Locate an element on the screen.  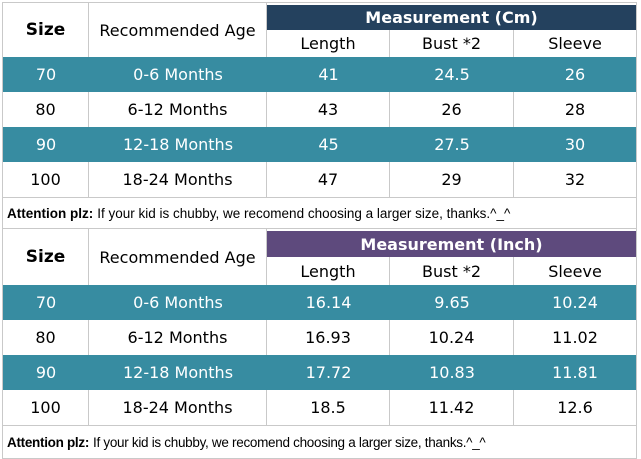
length-cell: 16.14 is located at coordinates (328, 302).